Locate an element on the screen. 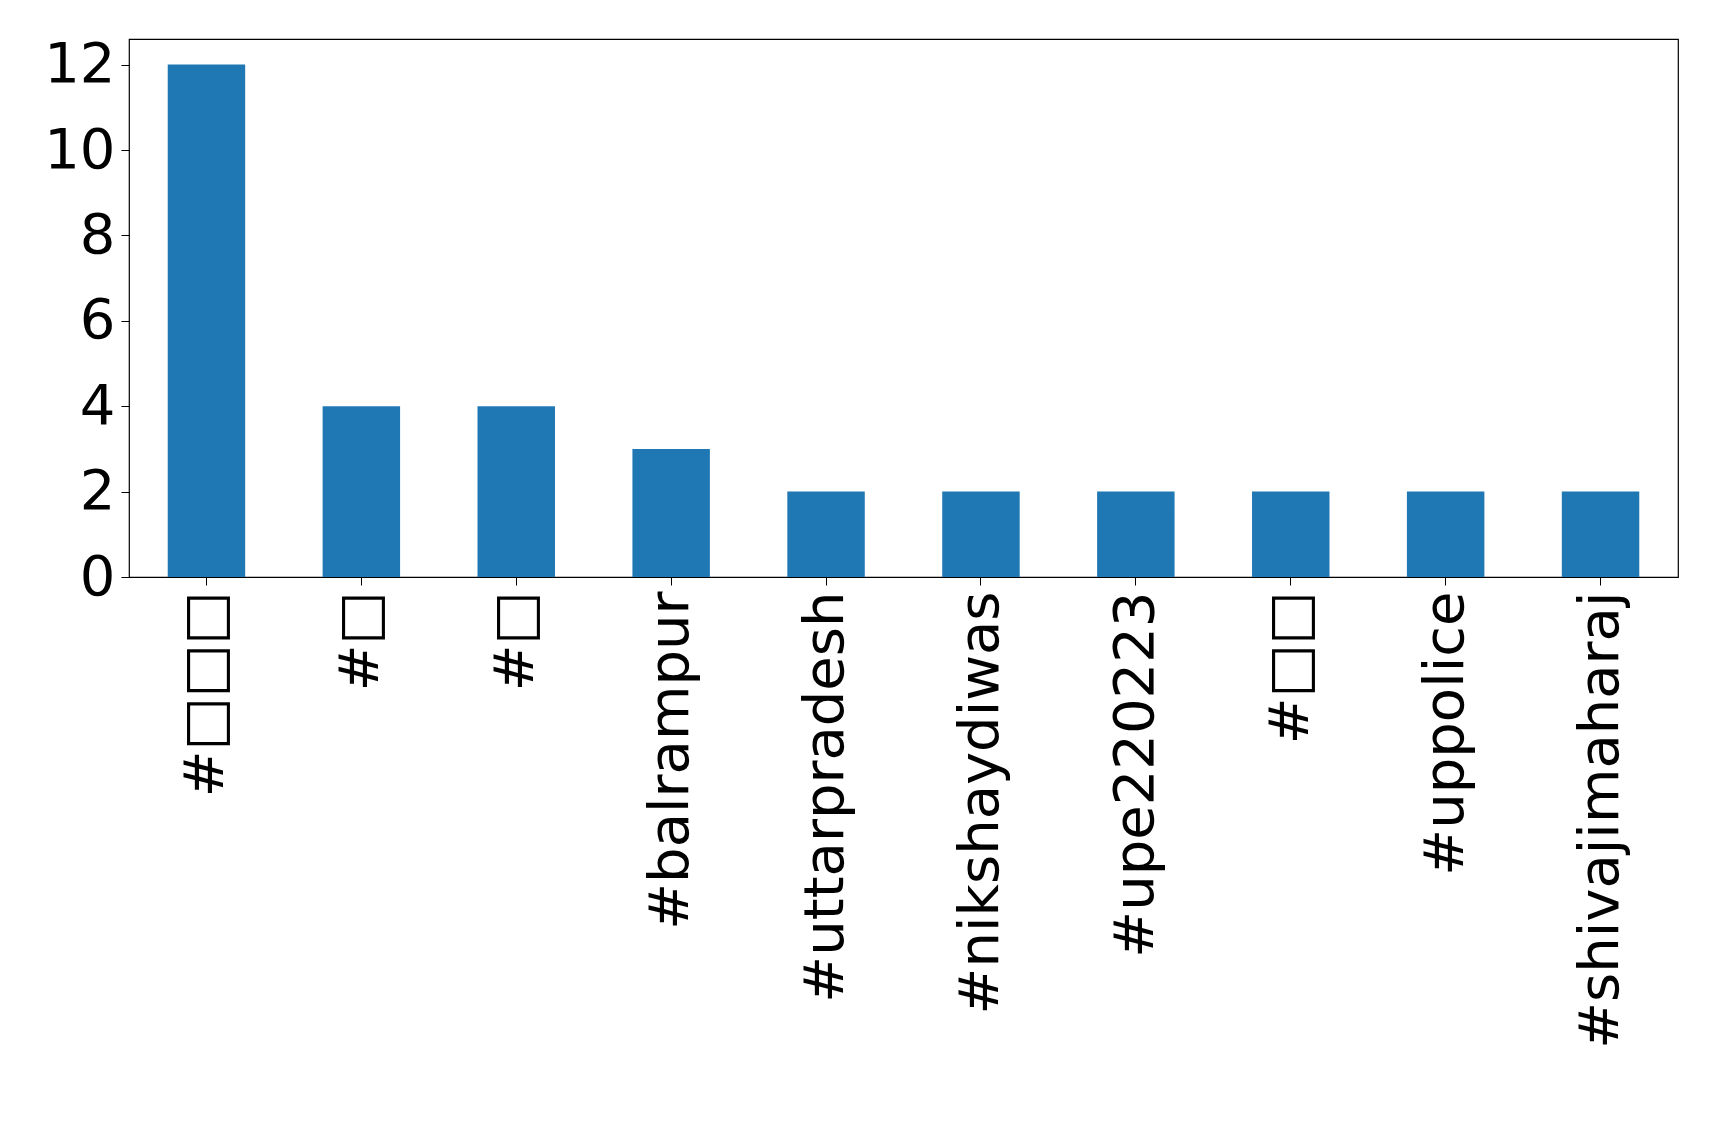  y-tick-label: 6 is located at coordinates (97, 319).